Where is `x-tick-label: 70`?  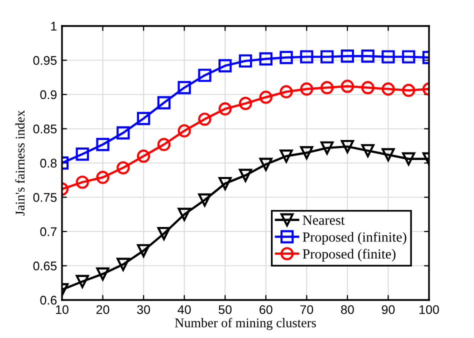 x-tick-label: 70 is located at coordinates (307, 309).